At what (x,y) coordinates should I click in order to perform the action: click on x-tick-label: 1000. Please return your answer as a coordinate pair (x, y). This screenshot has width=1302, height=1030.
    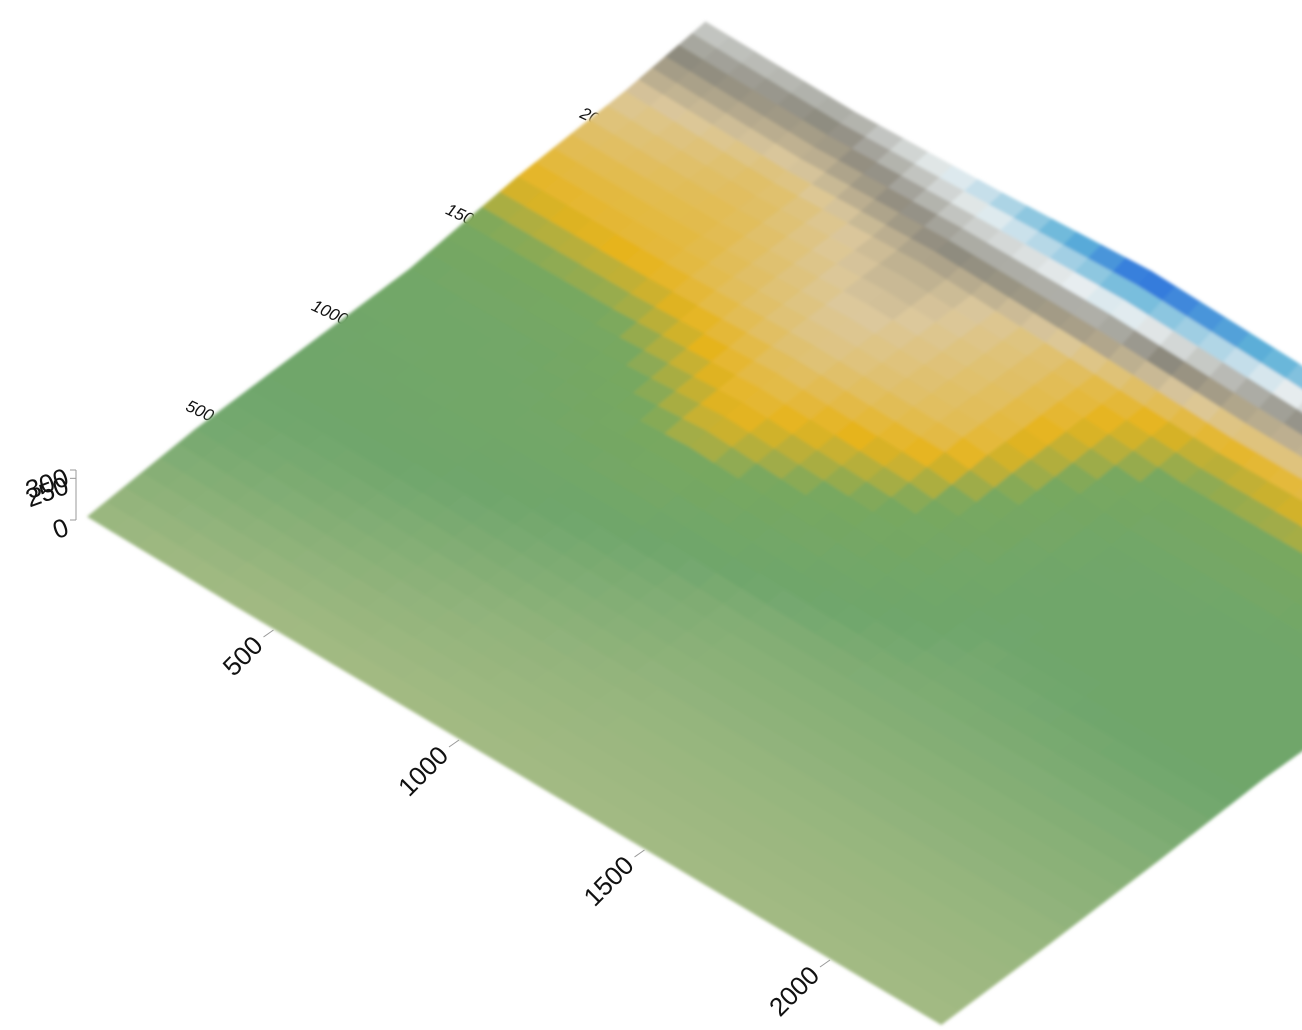
    Looking at the image, I should click on (423, 771).